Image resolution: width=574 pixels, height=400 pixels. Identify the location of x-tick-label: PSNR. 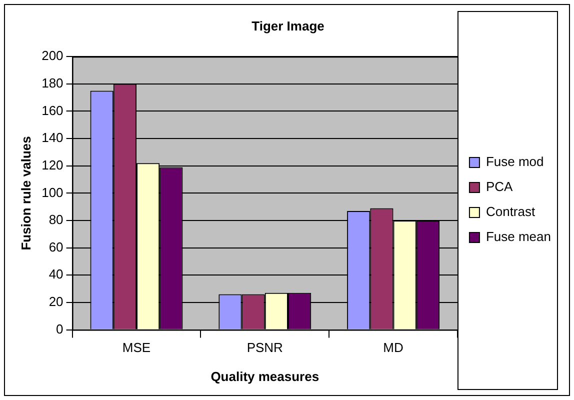
(264, 348).